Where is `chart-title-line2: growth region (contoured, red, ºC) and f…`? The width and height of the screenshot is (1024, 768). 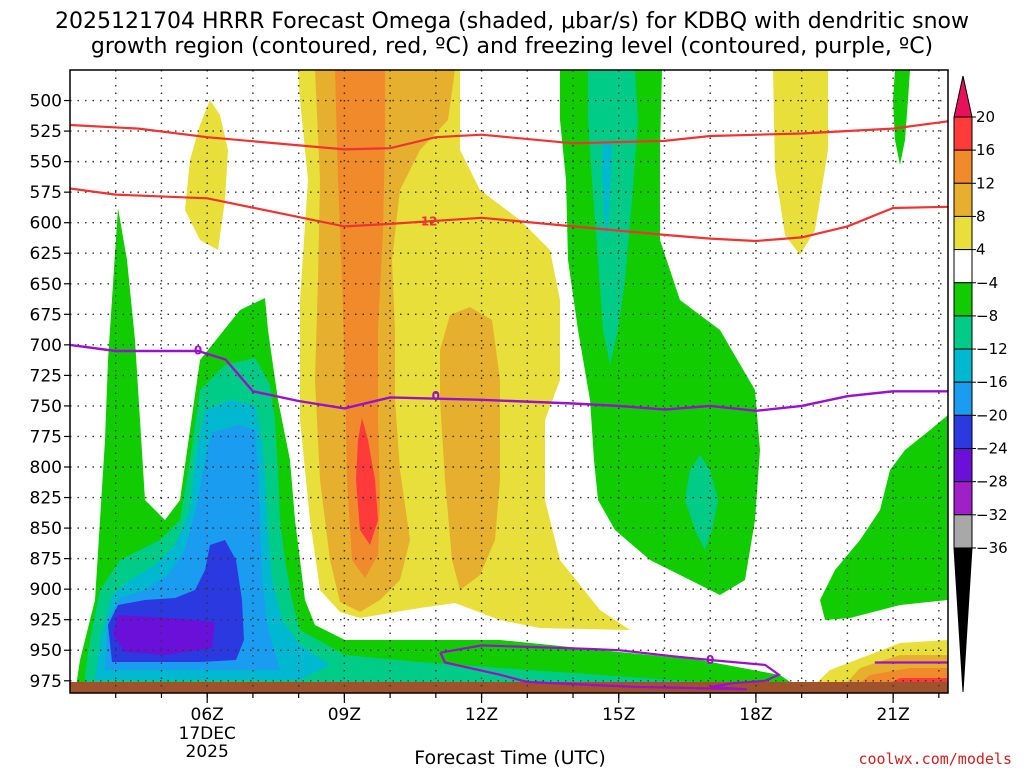 chart-title-line2: growth region (contoured, red, ºC) and f… is located at coordinates (512, 46).